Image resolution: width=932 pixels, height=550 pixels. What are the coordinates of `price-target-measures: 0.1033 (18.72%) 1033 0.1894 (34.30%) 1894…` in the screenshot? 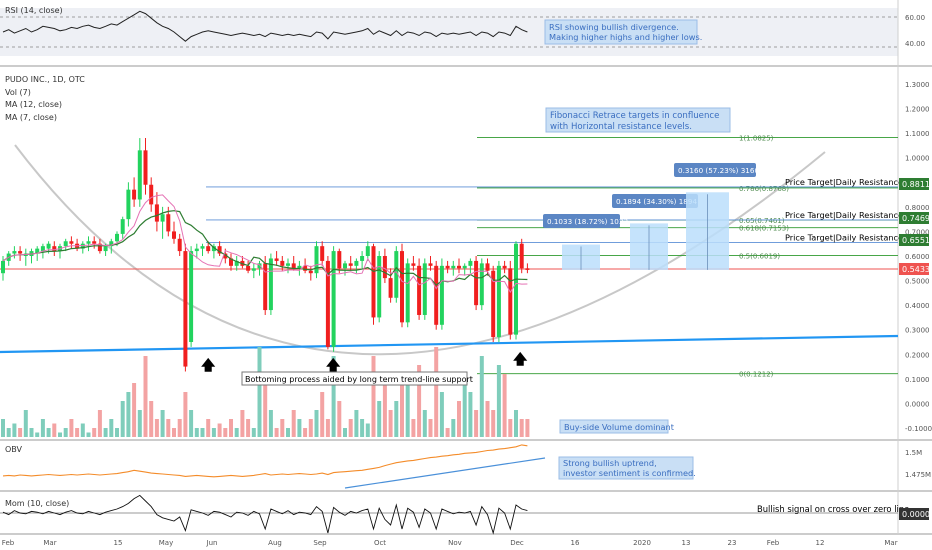 It's located at (651, 216).